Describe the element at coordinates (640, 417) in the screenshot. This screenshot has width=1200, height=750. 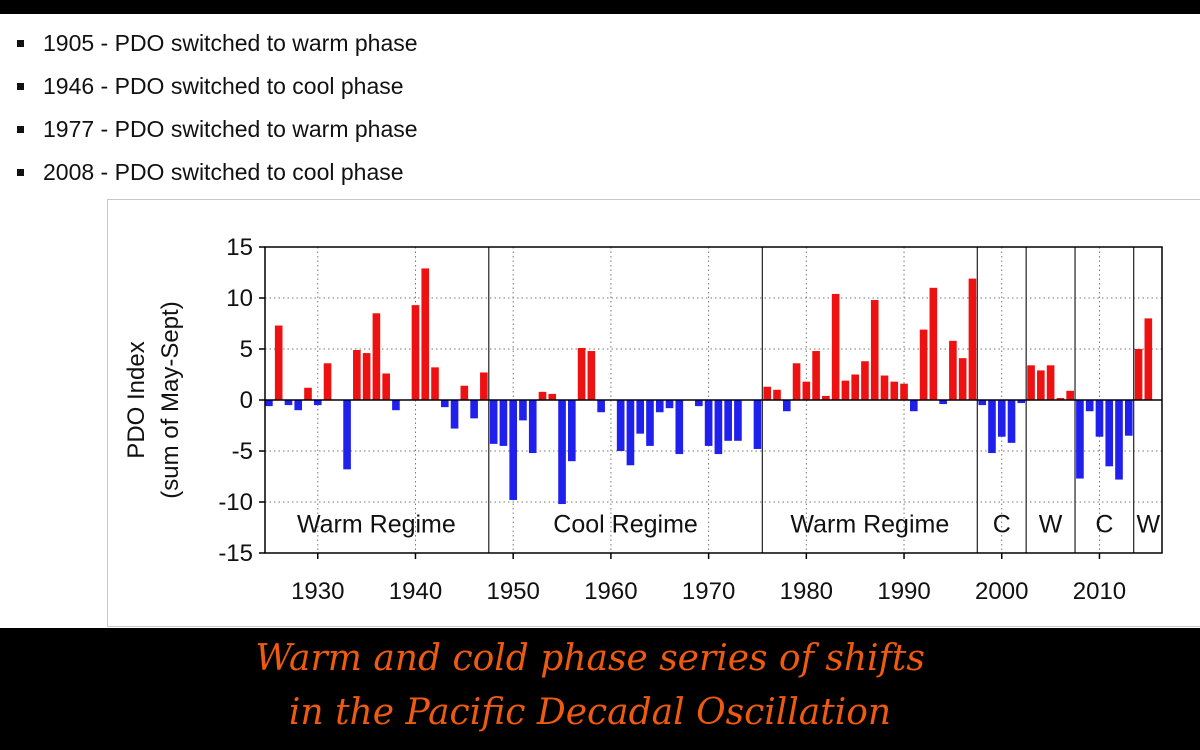
I see `negative-bar-1963` at that location.